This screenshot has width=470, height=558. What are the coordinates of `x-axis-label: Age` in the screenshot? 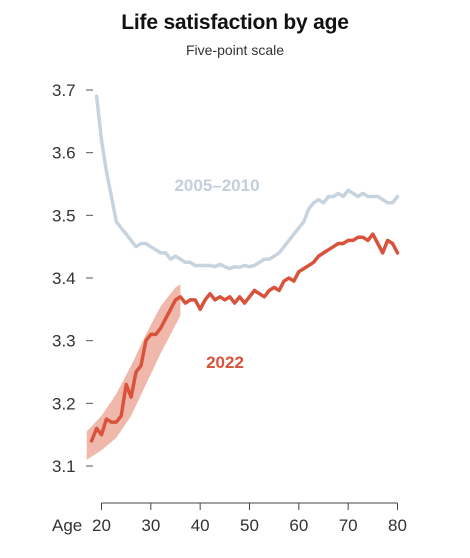 It's located at (67, 525).